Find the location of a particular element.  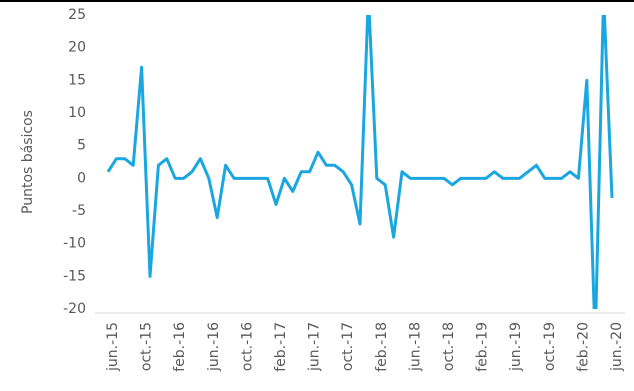

x-tick-label: feb.-16 is located at coordinates (180, 347).